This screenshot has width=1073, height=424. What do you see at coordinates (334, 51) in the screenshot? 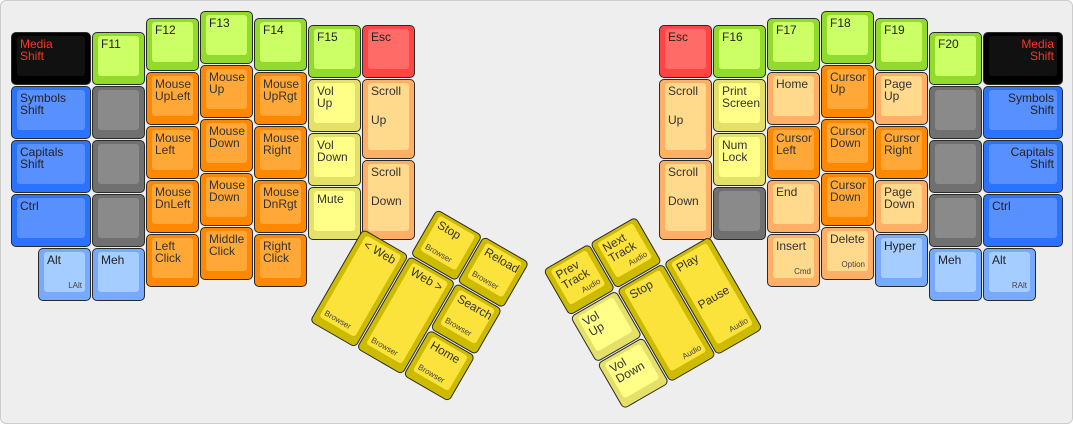
I see `key-f15: F15` at bounding box center [334, 51].